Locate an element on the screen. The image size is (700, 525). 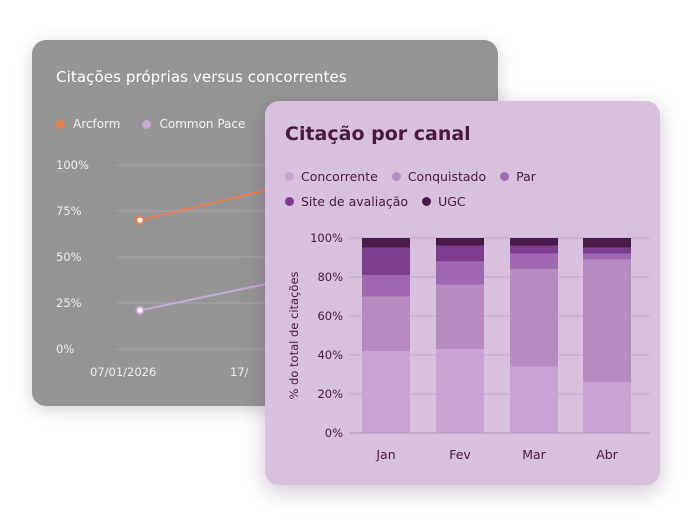
legend-dot-common-pace is located at coordinates (147, 124).